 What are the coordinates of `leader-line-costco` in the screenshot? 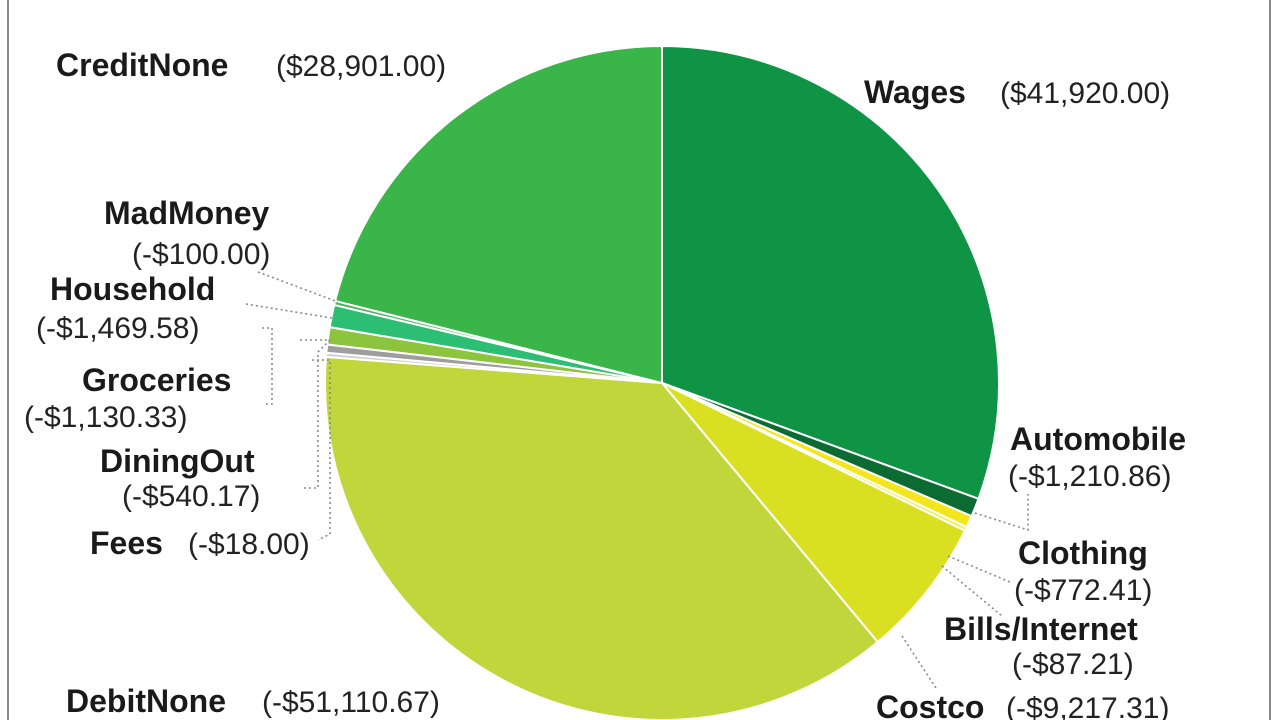 It's located at (919, 662).